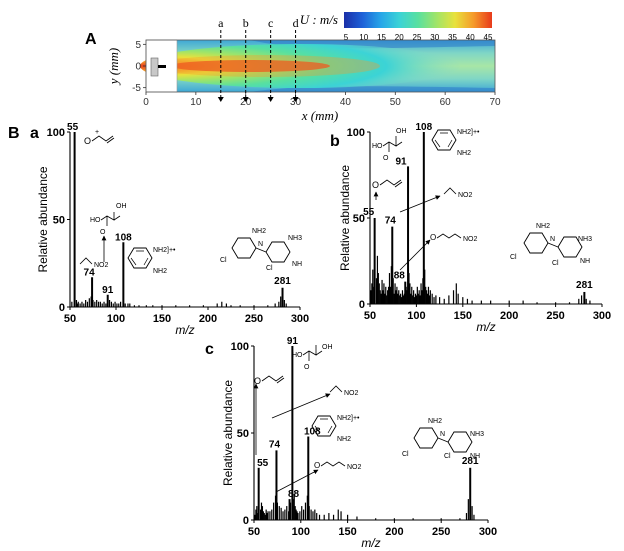 This screenshot has height=551, width=624. Describe the element at coordinates (454, 238) in the screenshot. I see `nitro-fragment-structure-b2: O NO2` at that location.